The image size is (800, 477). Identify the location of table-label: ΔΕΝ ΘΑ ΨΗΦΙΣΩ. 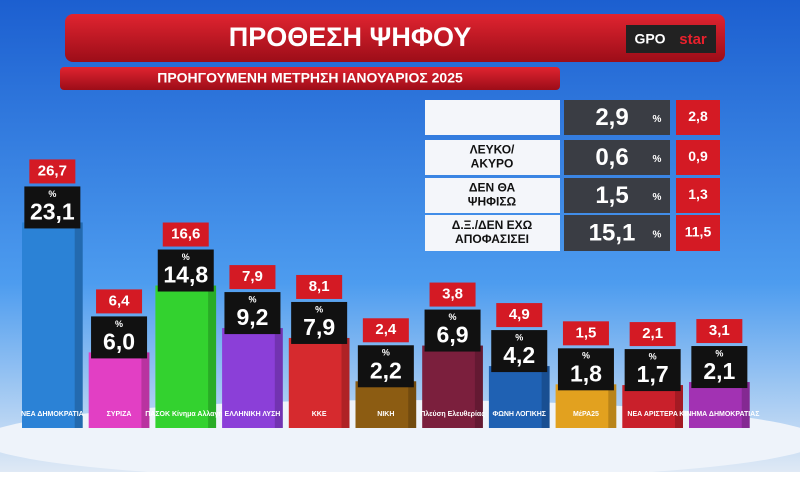
(492, 195).